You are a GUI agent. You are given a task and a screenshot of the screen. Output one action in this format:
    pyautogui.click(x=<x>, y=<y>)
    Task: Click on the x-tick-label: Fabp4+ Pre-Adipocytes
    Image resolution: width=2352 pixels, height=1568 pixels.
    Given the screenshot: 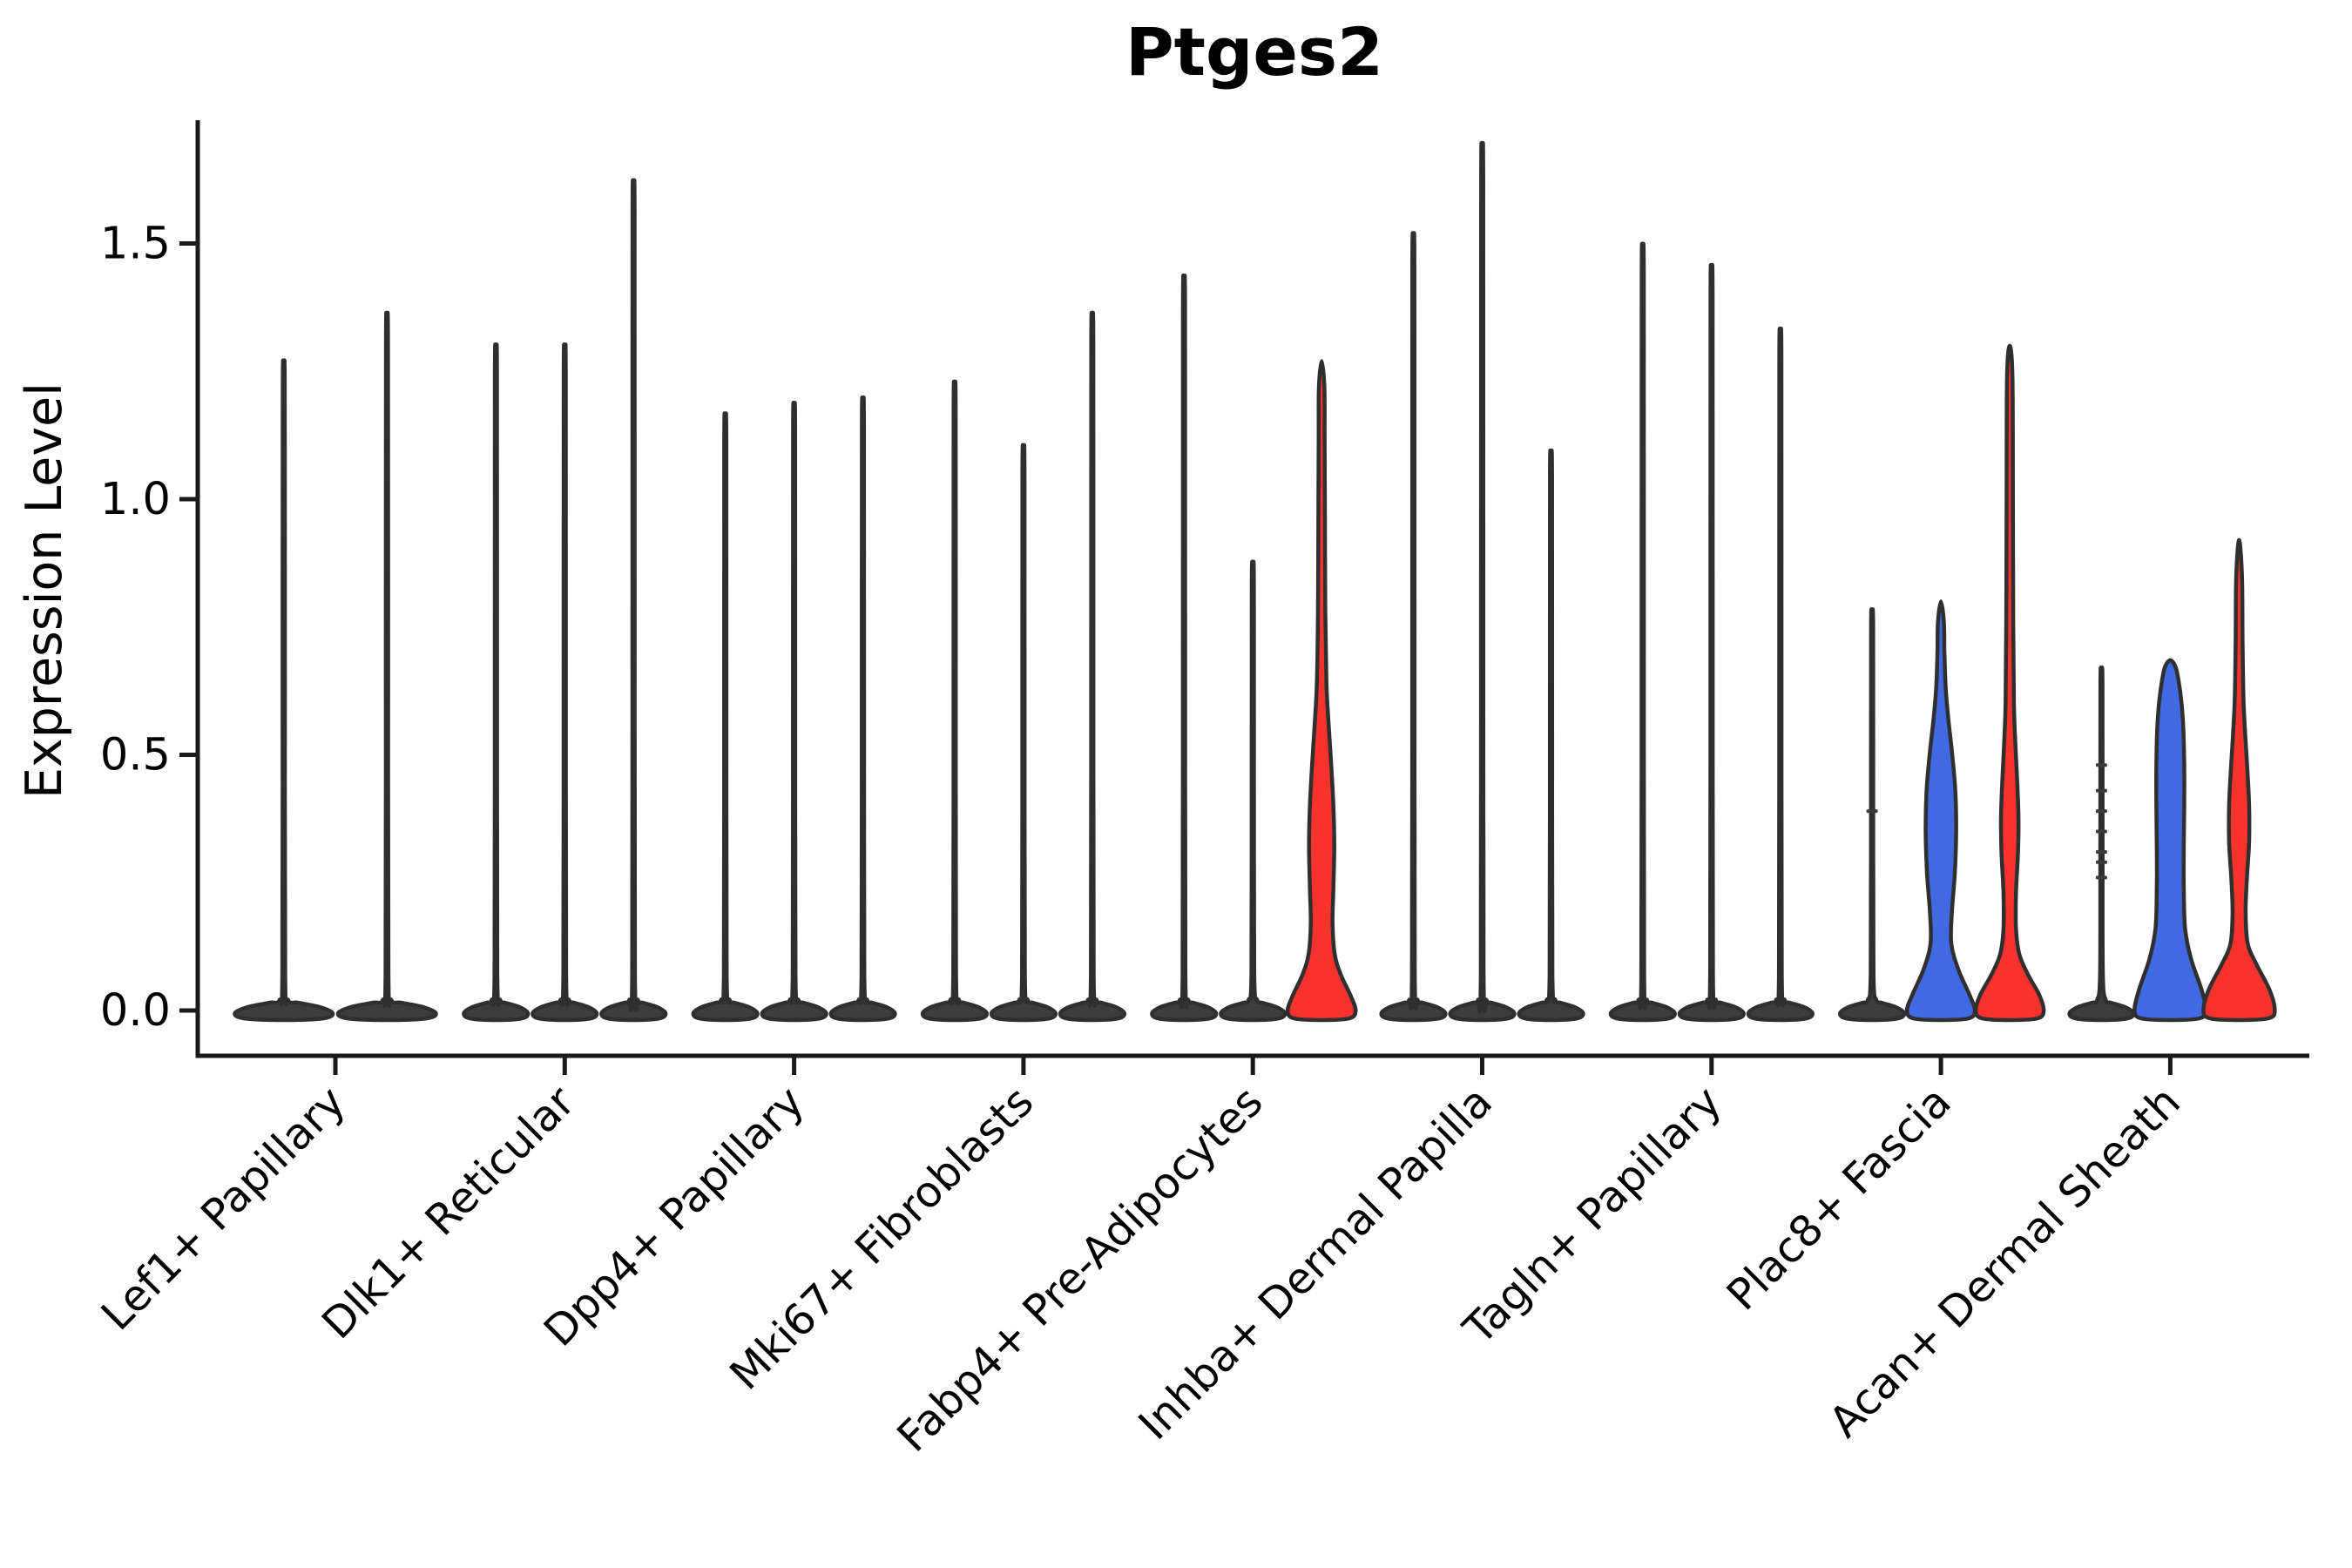 What is the action you would take?
    pyautogui.click(x=1080, y=1270)
    